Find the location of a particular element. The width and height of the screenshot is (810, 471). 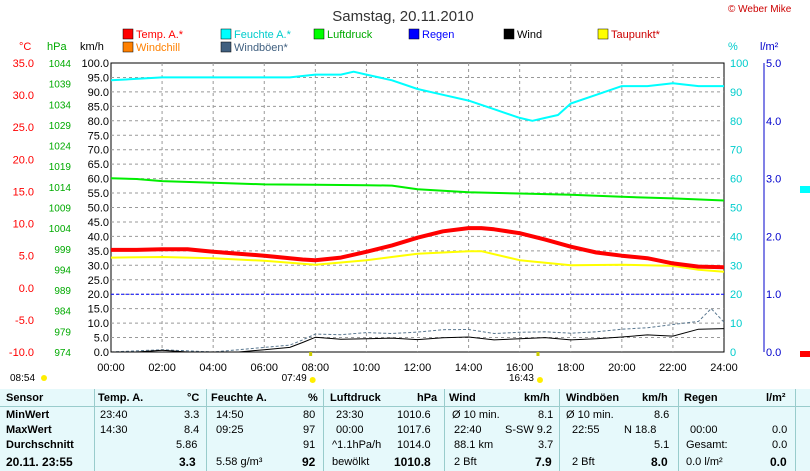

humidity-tick-label: 60 is located at coordinates (736, 180).